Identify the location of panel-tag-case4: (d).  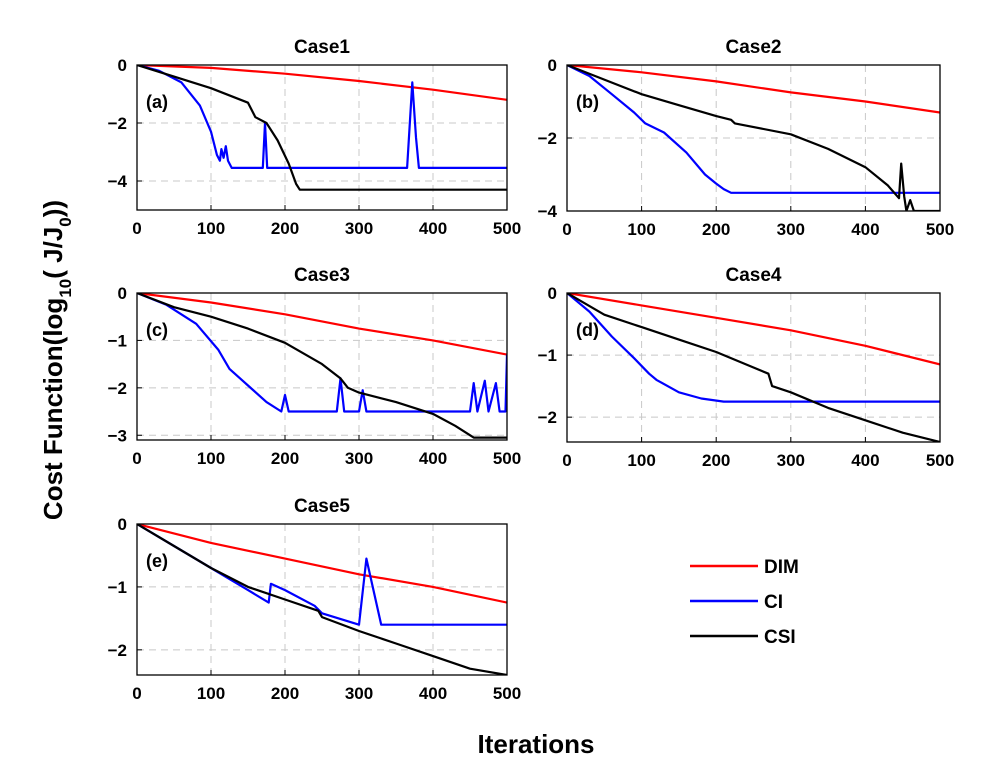
(587, 330).